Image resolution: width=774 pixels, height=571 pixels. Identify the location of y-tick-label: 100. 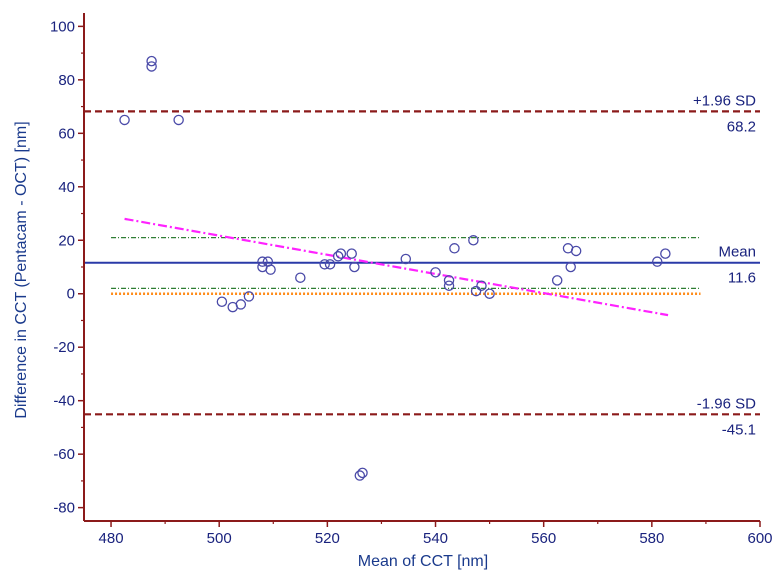
(62, 26).